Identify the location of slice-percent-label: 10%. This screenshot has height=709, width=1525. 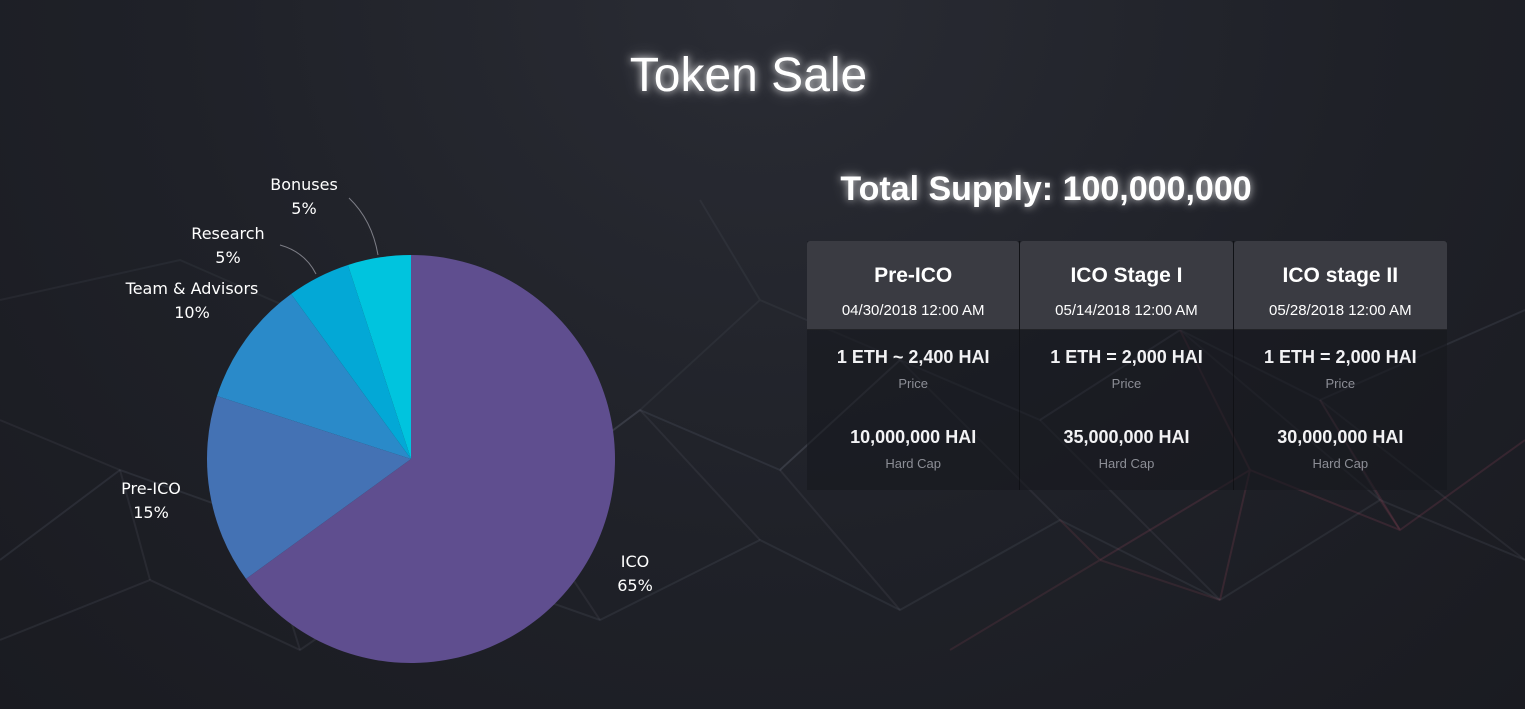
(192, 312).